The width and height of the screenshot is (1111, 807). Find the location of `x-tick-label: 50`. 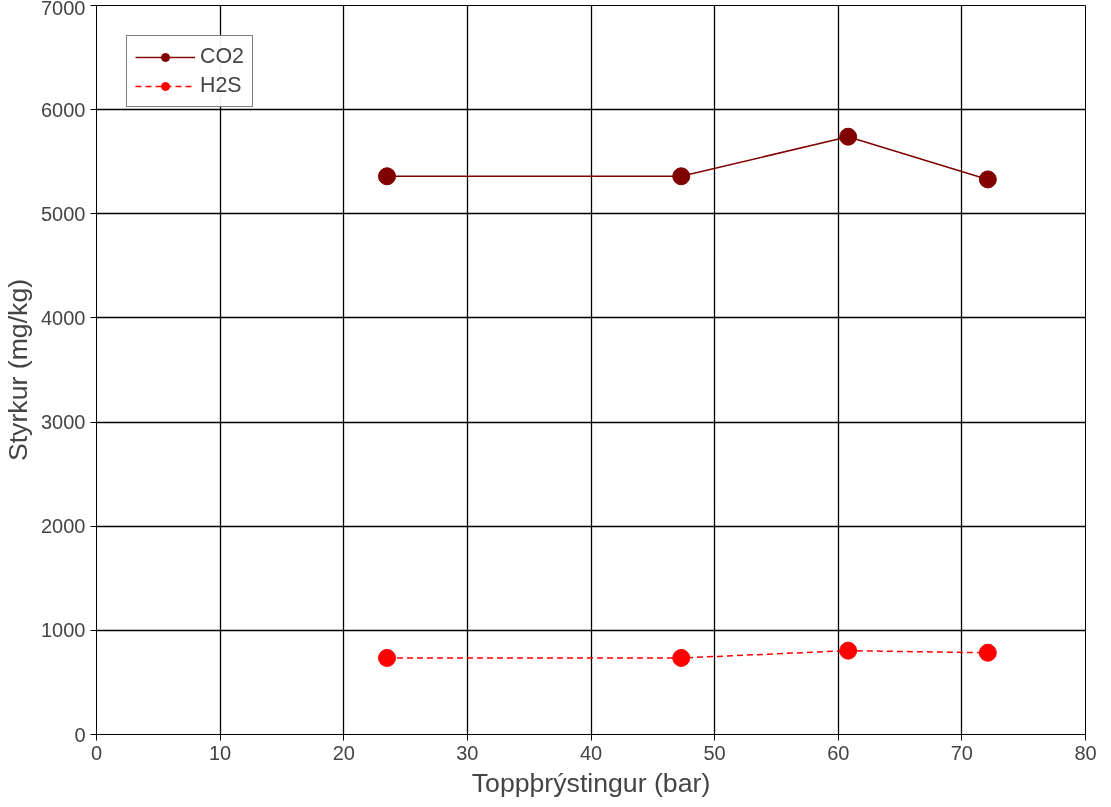

x-tick-label: 50 is located at coordinates (714, 752).